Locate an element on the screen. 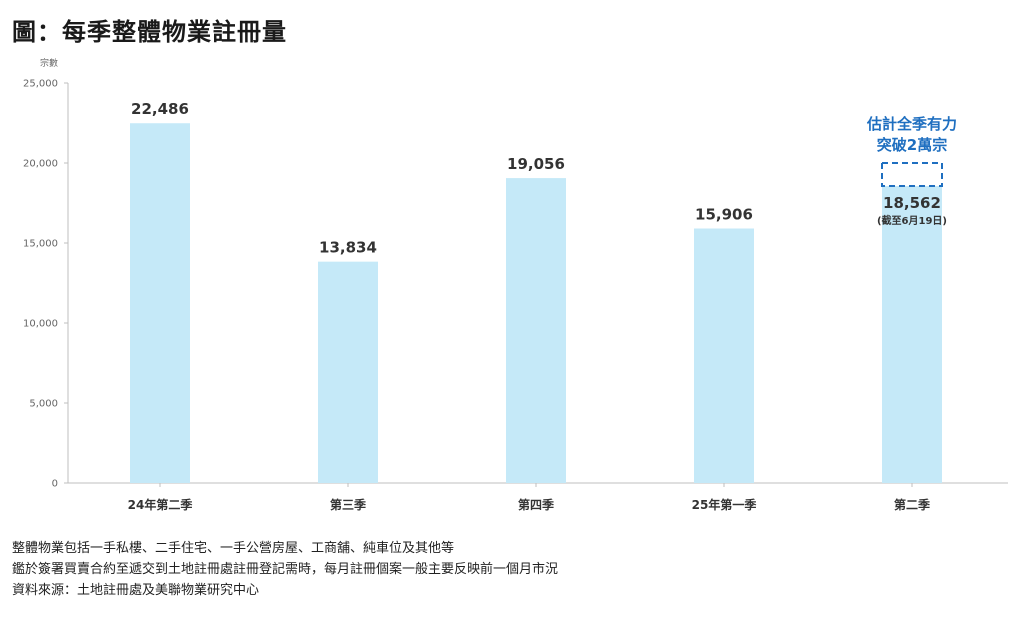 The width and height of the screenshot is (1024, 617). x-category-label: 24年第二季 is located at coordinates (161, 504).